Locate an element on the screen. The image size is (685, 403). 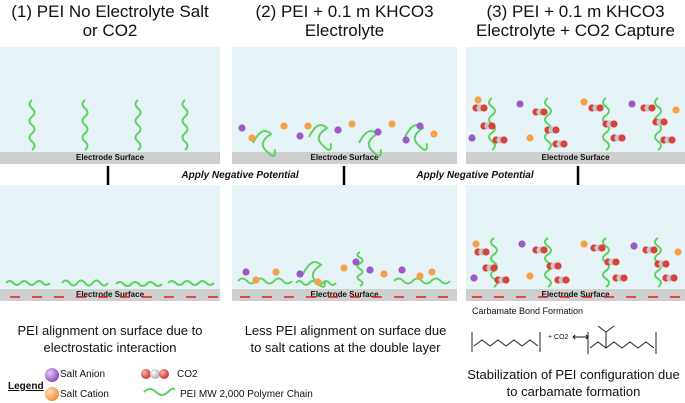
legend-salt-cation-label: Salt Cation is located at coordinates (84, 394).